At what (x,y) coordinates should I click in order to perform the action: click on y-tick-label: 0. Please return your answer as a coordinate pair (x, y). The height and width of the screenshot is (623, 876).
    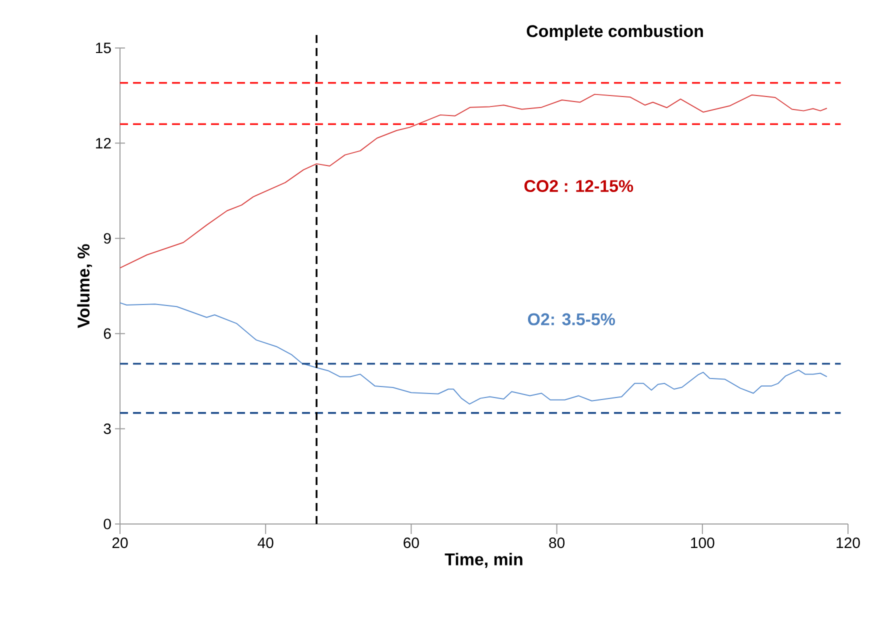
    Looking at the image, I should click on (107, 524).